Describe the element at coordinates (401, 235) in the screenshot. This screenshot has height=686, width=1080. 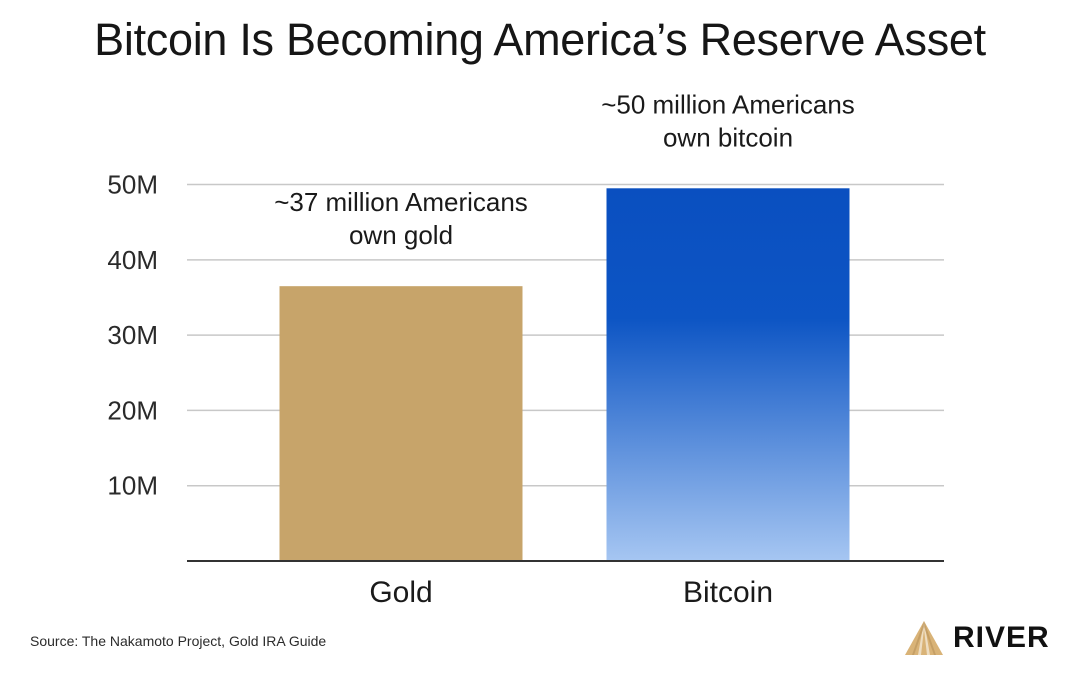
I see `bar-annotation-line: own gold` at that location.